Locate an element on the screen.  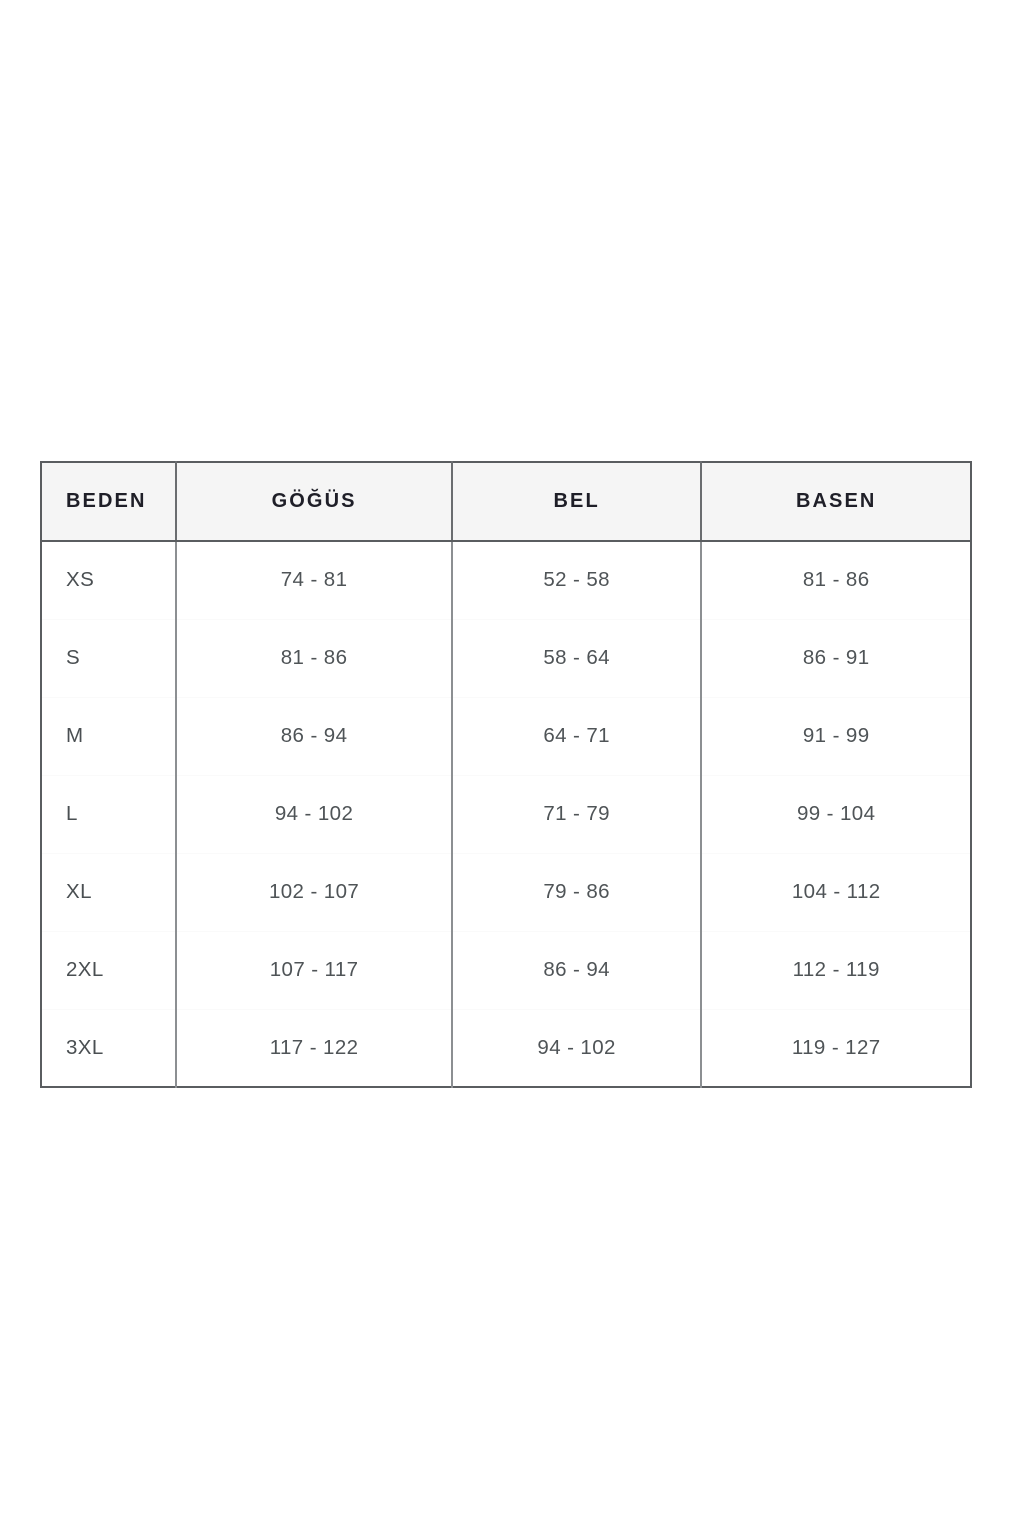
cell-basen: 112 - 119 is located at coordinates (836, 970).